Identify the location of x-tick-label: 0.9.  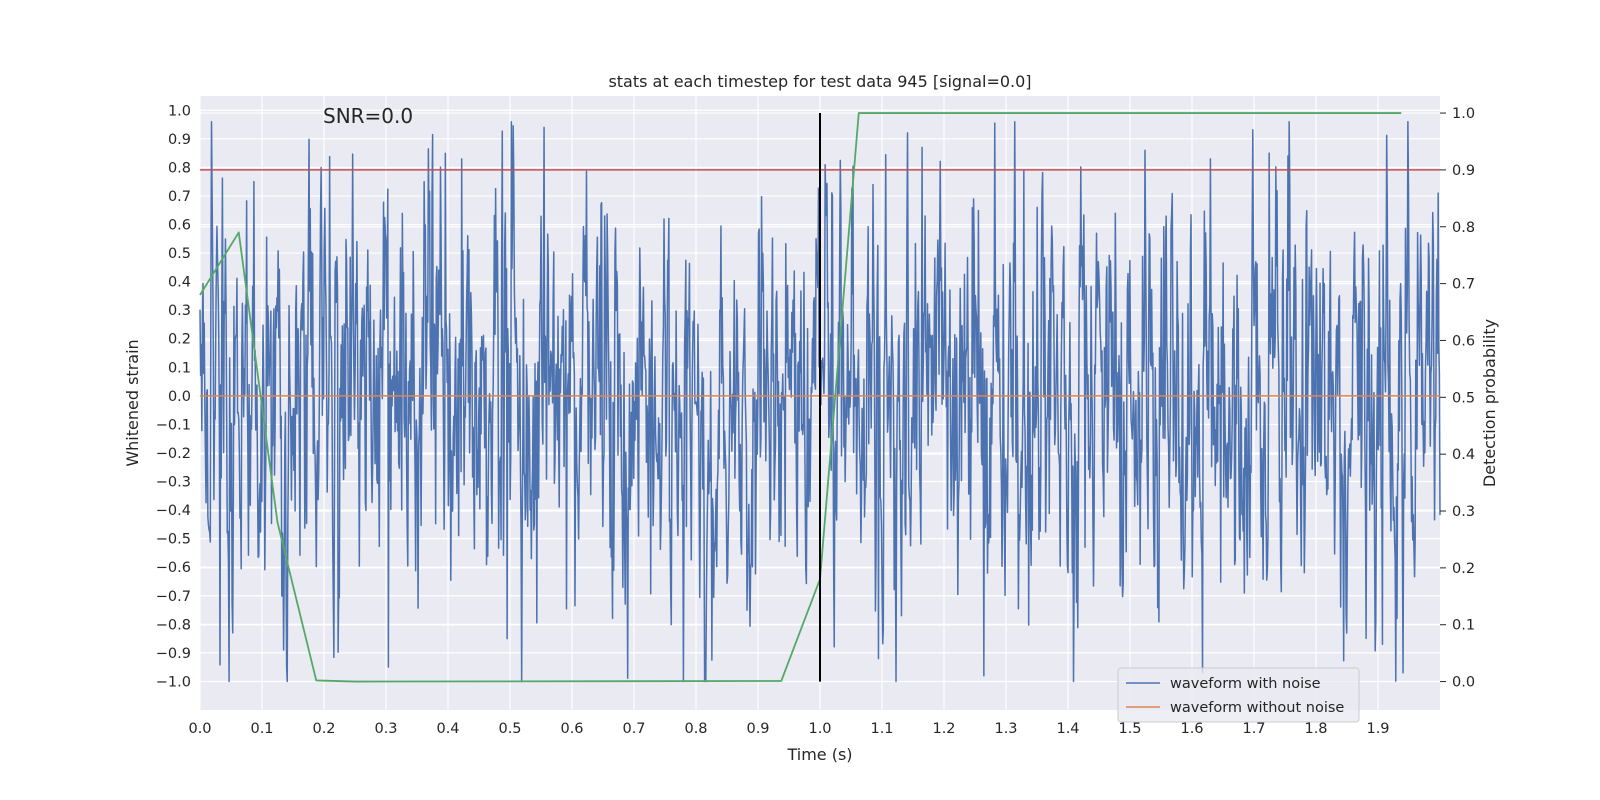
(757, 729).